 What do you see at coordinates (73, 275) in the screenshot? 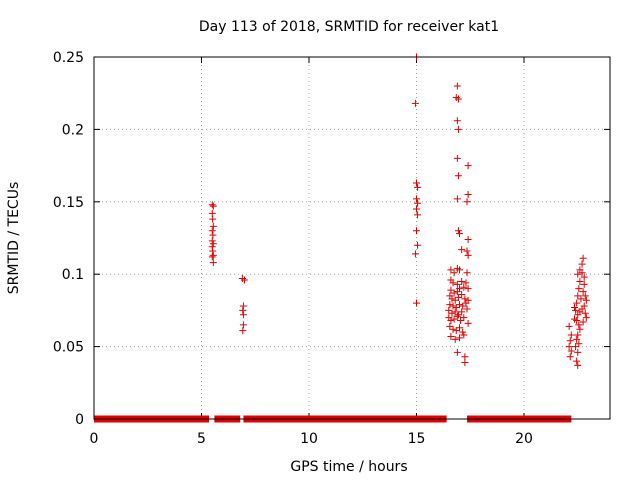
I see `y-tick-label: 0.1` at bounding box center [73, 275].